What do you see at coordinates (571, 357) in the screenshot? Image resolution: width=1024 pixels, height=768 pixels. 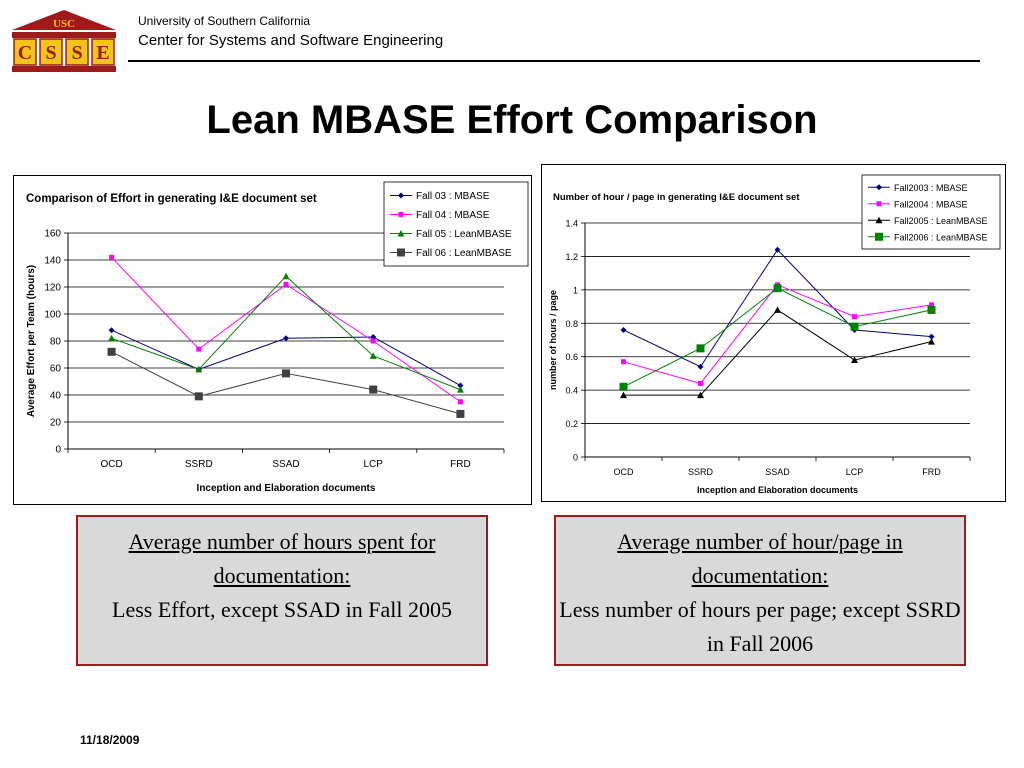 I see `y-tick-label: 0.6` at bounding box center [571, 357].